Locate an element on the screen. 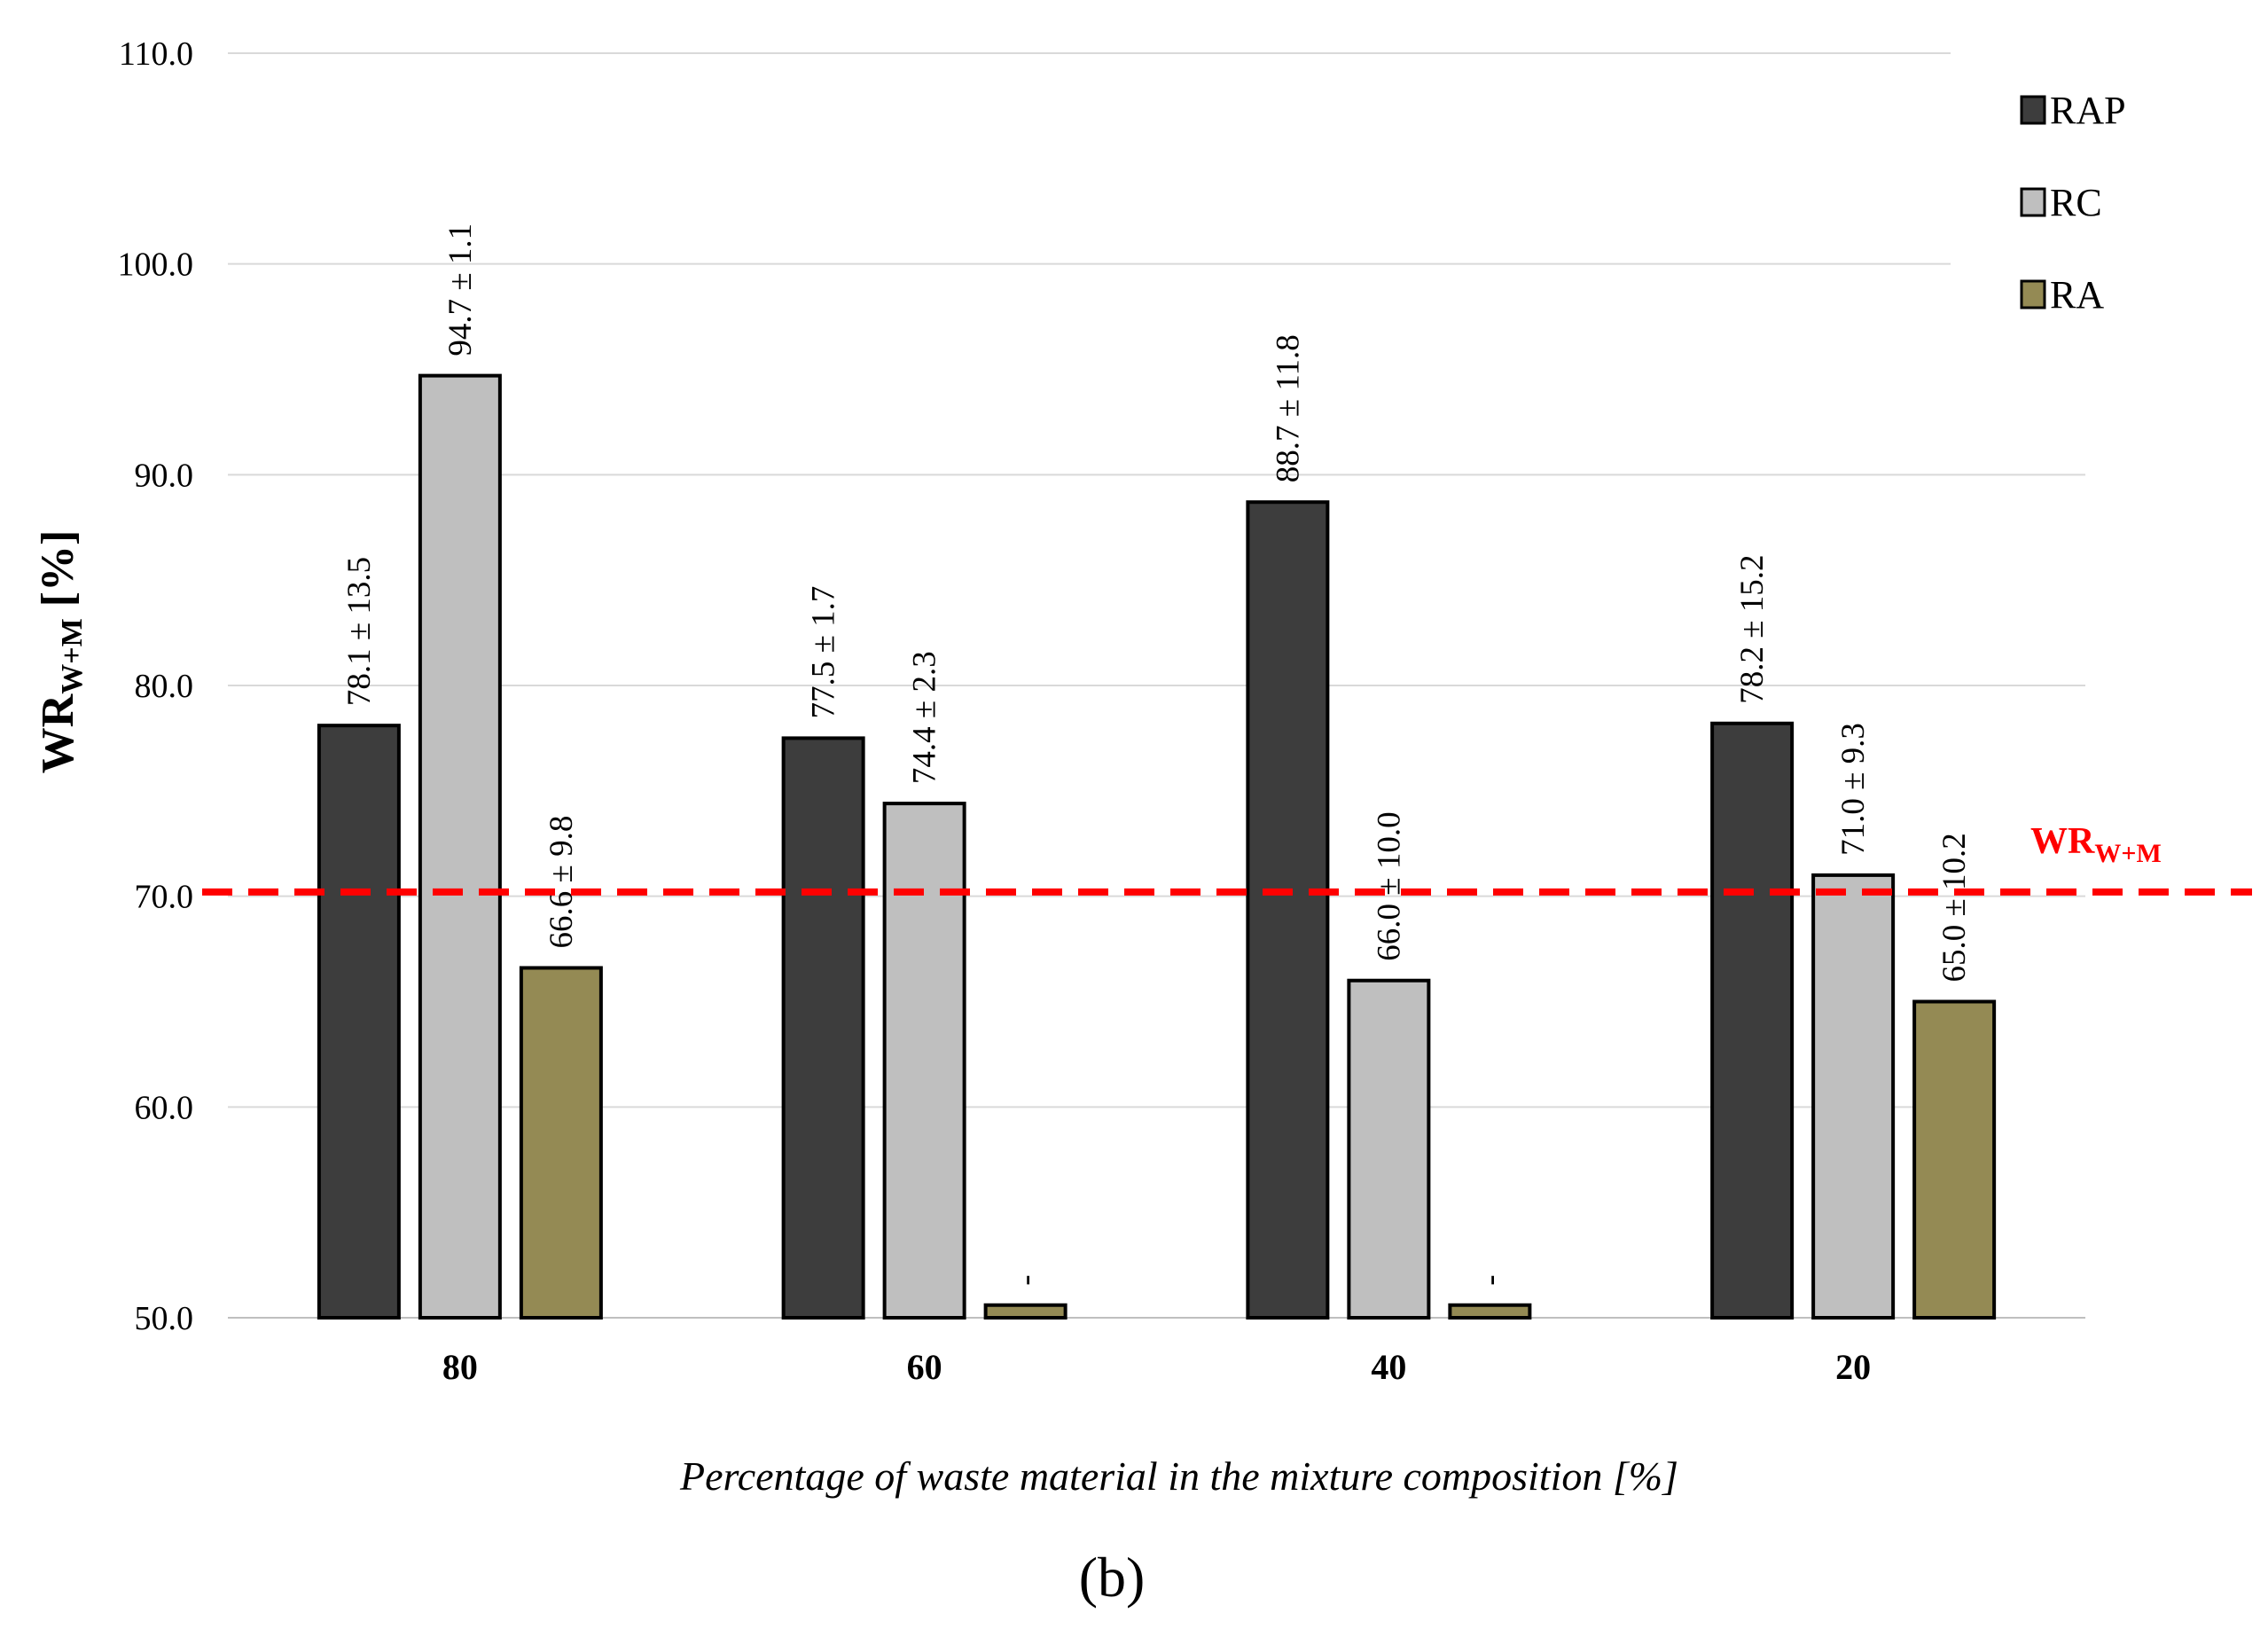 The height and width of the screenshot is (1629, 2268). y-tick-label: 60.0 is located at coordinates (164, 1107).